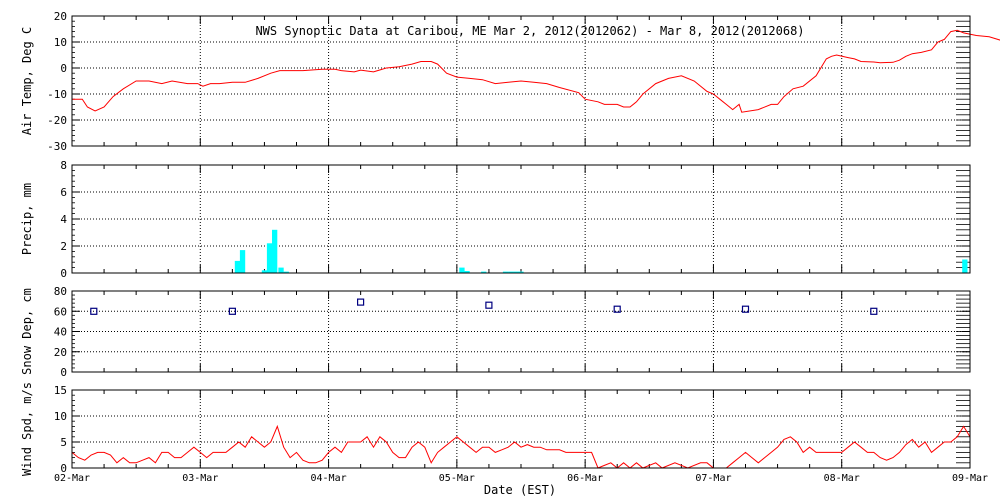 The height and width of the screenshot is (504, 1000). Describe the element at coordinates (57, 146) in the screenshot. I see `y-tick-label: -30` at that location.